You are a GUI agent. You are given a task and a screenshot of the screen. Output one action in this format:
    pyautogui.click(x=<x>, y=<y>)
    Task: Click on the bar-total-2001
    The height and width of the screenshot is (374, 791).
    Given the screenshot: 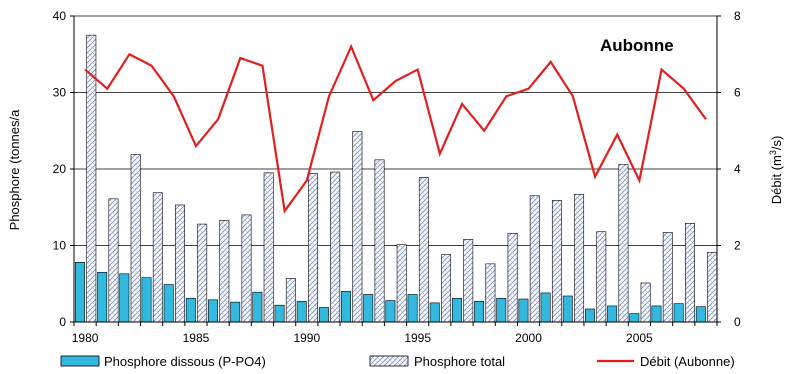 What is the action you would take?
    pyautogui.click(x=556, y=261)
    